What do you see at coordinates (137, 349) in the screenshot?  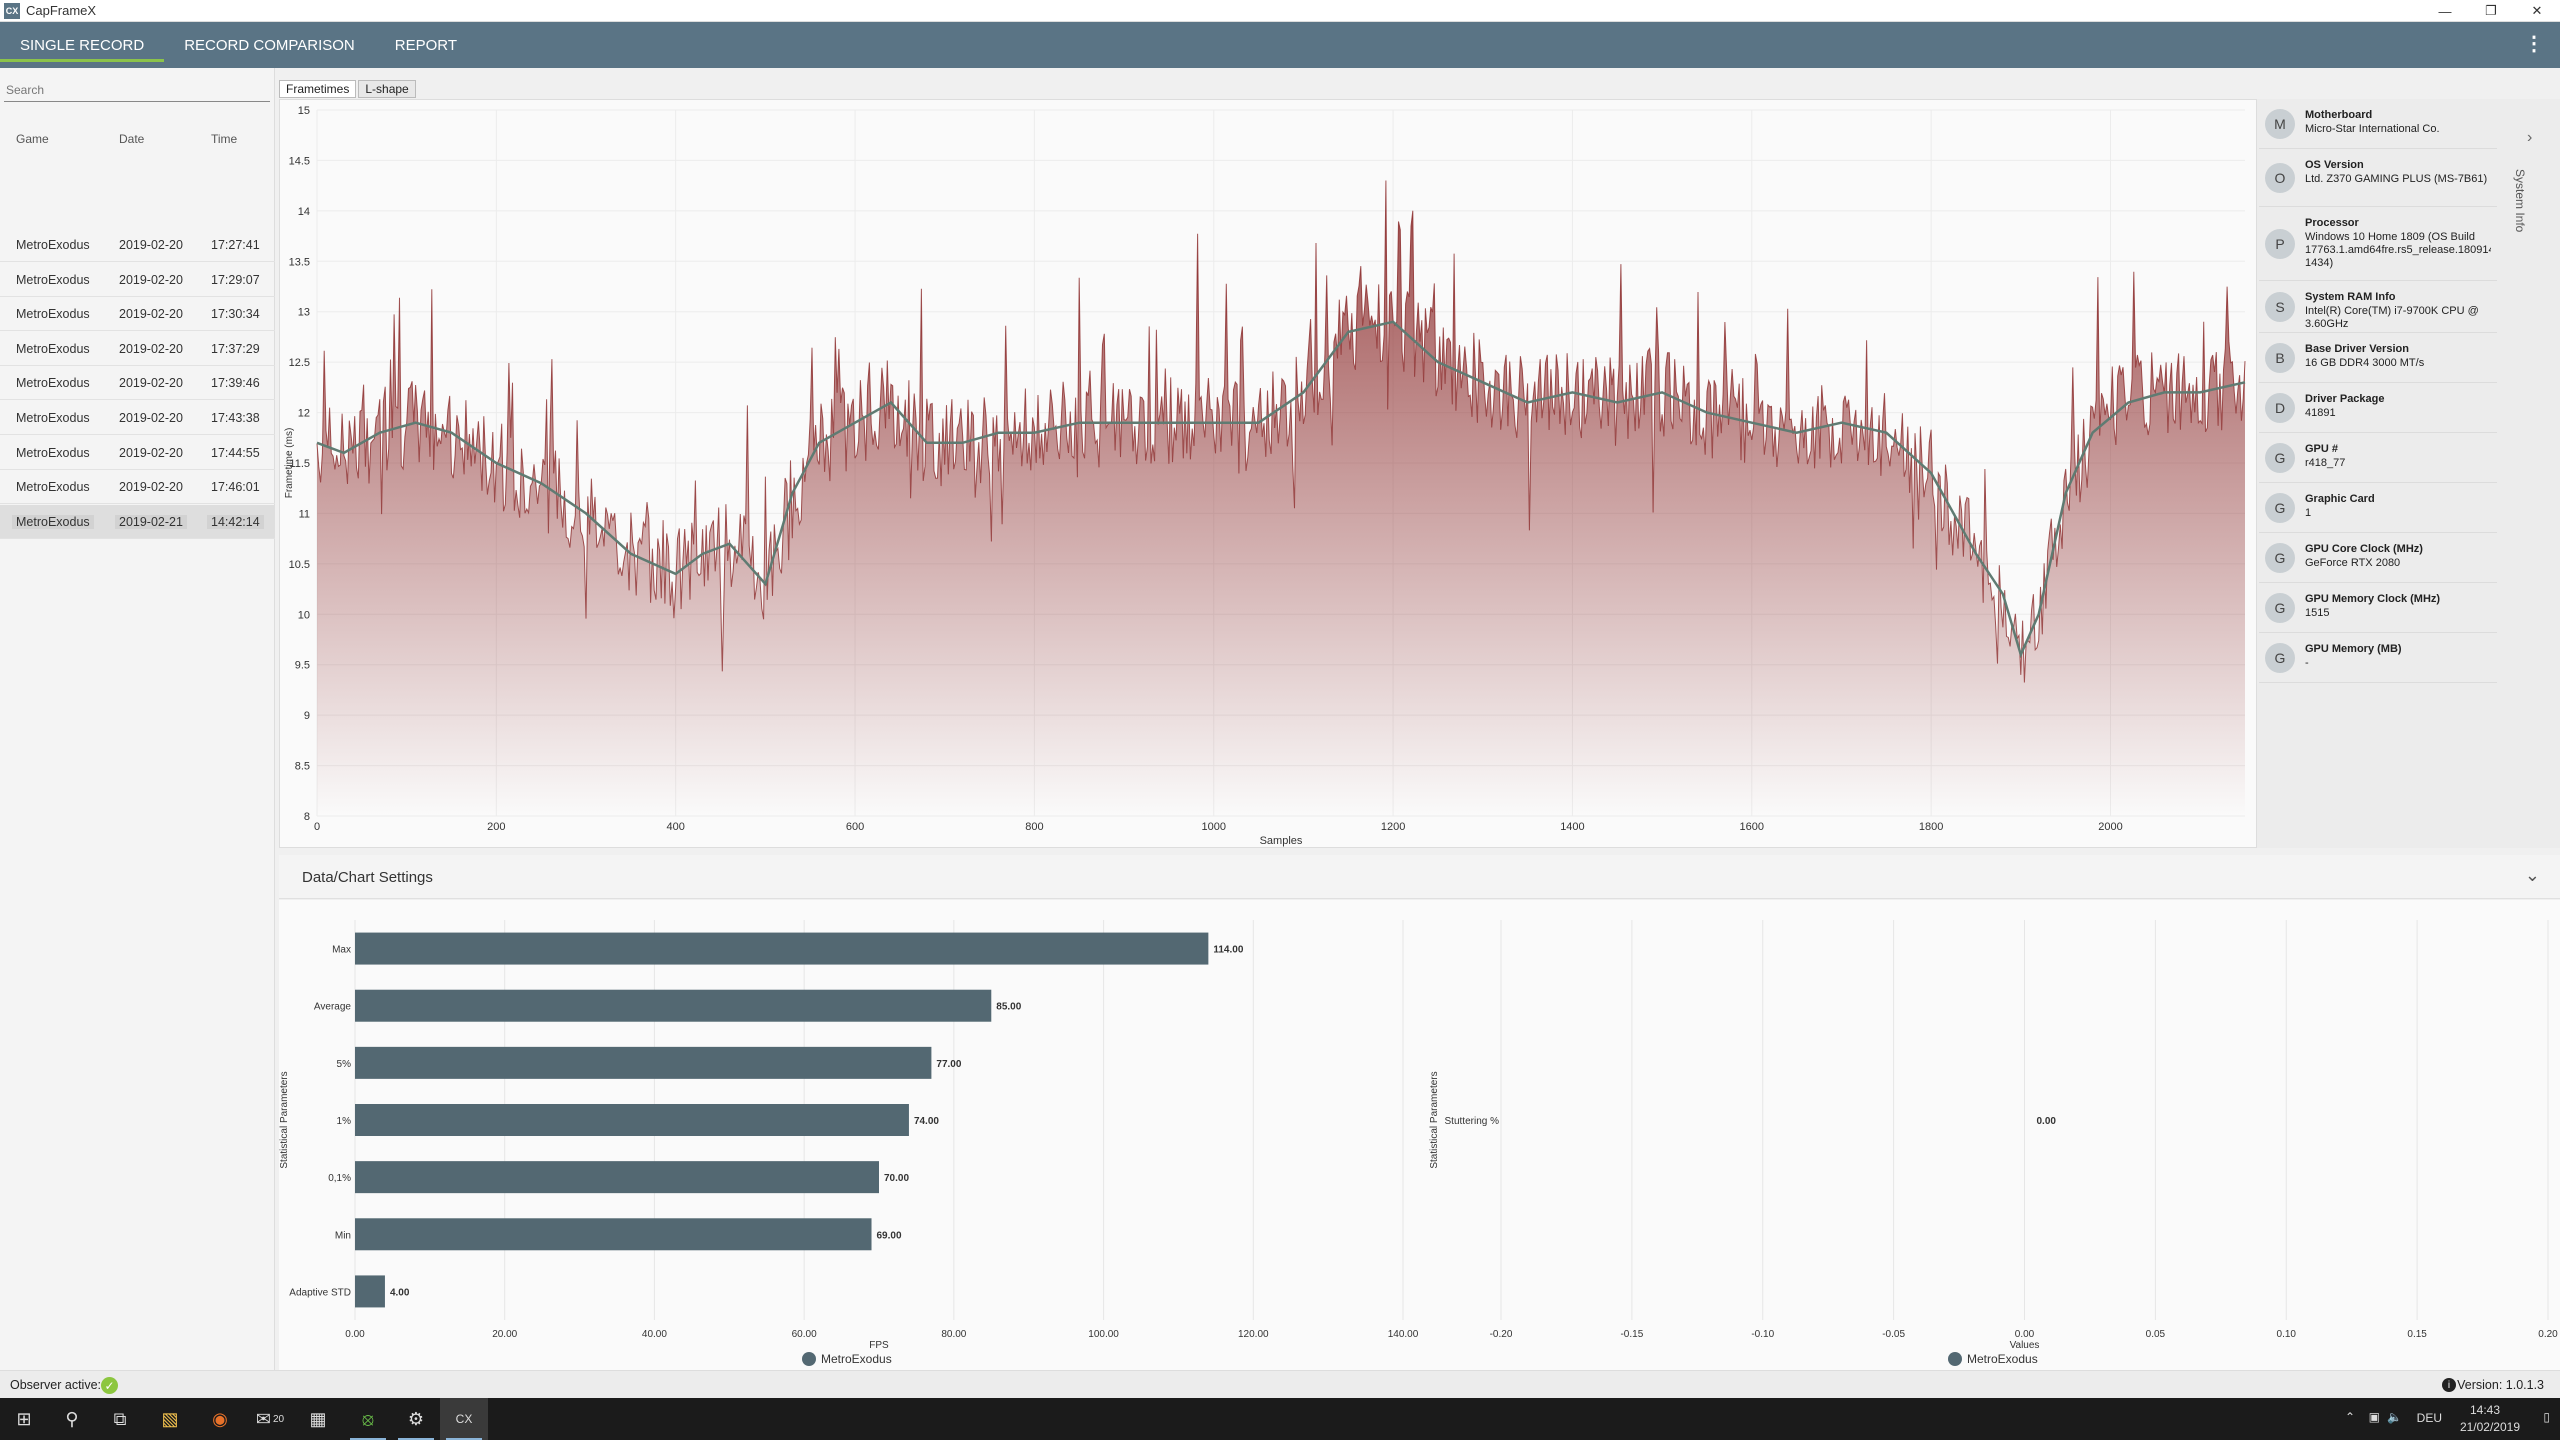 I see `record-row: MetroExodus 2019-02-20 17:37:29` at bounding box center [137, 349].